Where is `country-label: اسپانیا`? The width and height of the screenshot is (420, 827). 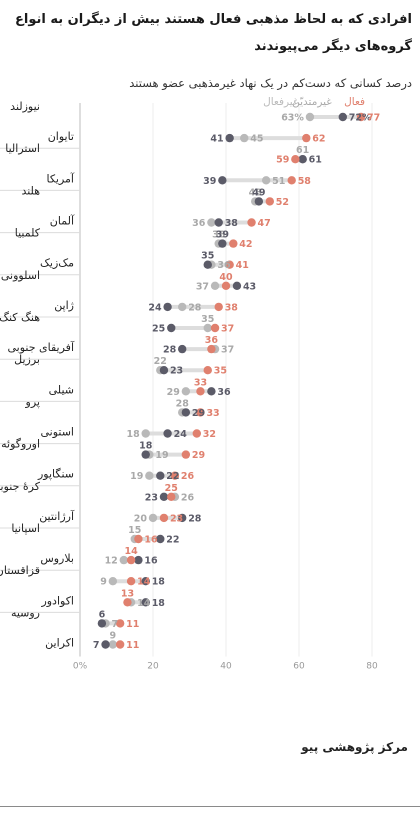 country-label: اسپانیا is located at coordinates (25, 528).